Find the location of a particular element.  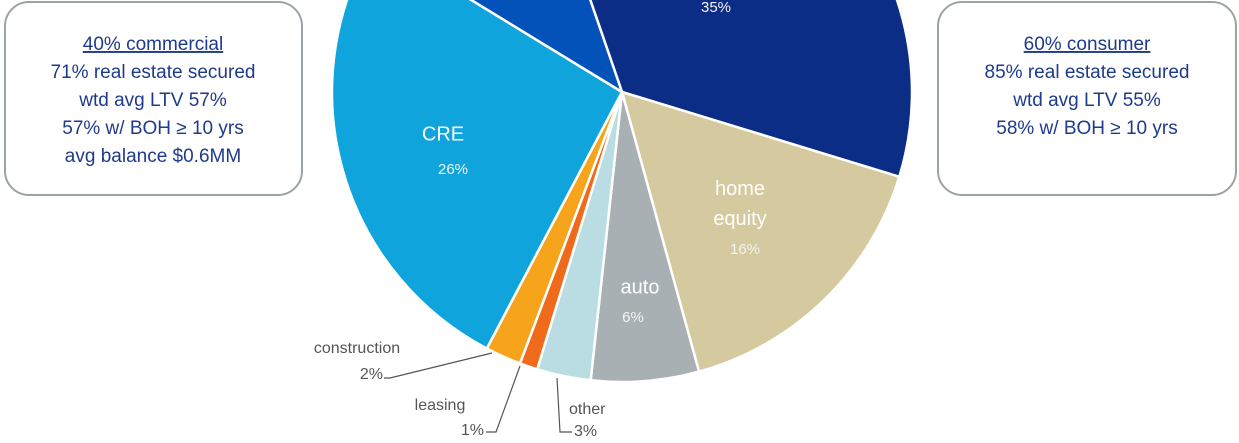

left-box-title: 40% commercial is located at coordinates (153, 44).